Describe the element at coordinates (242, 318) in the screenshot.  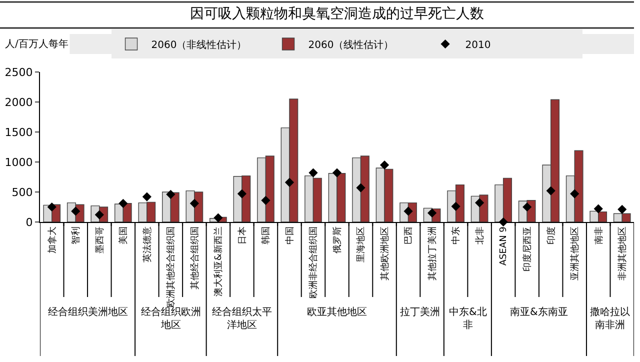
I see `text: 经合组织太平洋地区` at that location.